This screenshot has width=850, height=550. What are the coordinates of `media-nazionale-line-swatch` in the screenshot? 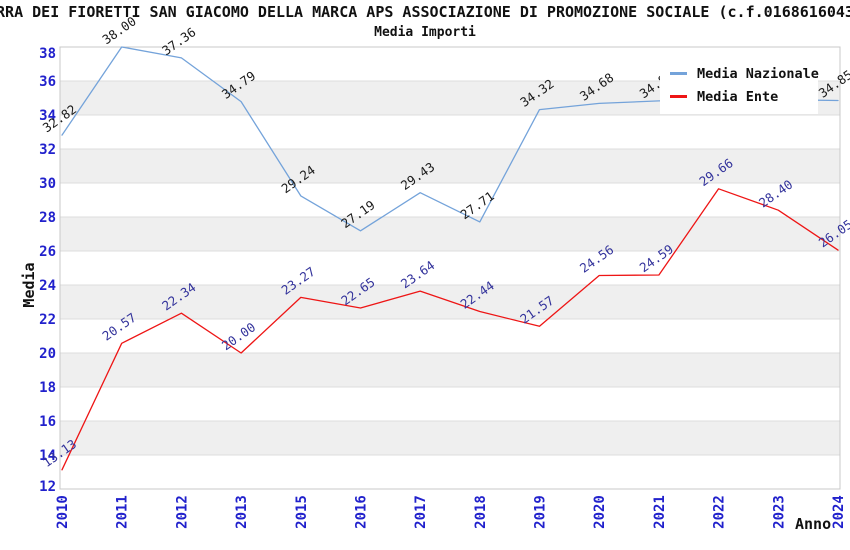 It's located at (678, 73).